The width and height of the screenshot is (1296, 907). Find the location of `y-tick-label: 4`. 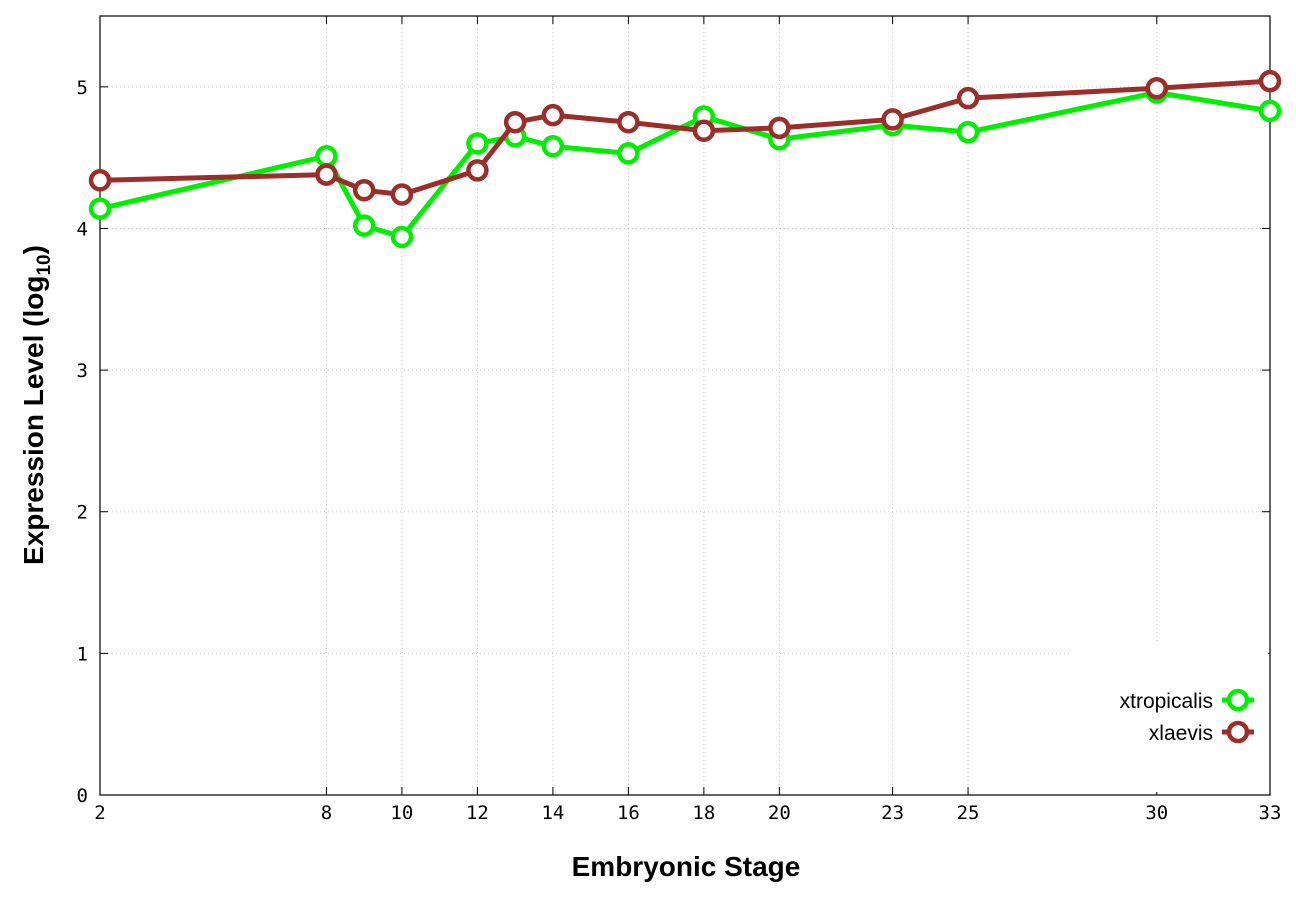

y-tick-label: 4 is located at coordinates (82, 229).